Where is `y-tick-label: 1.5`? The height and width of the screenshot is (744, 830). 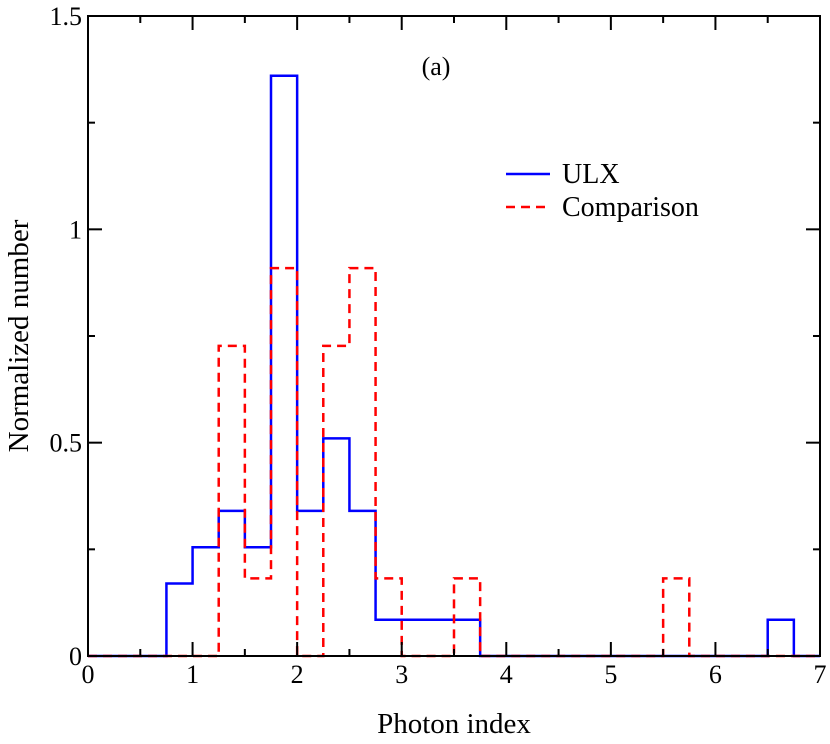 y-tick-label: 1.5 is located at coordinates (66, 16).